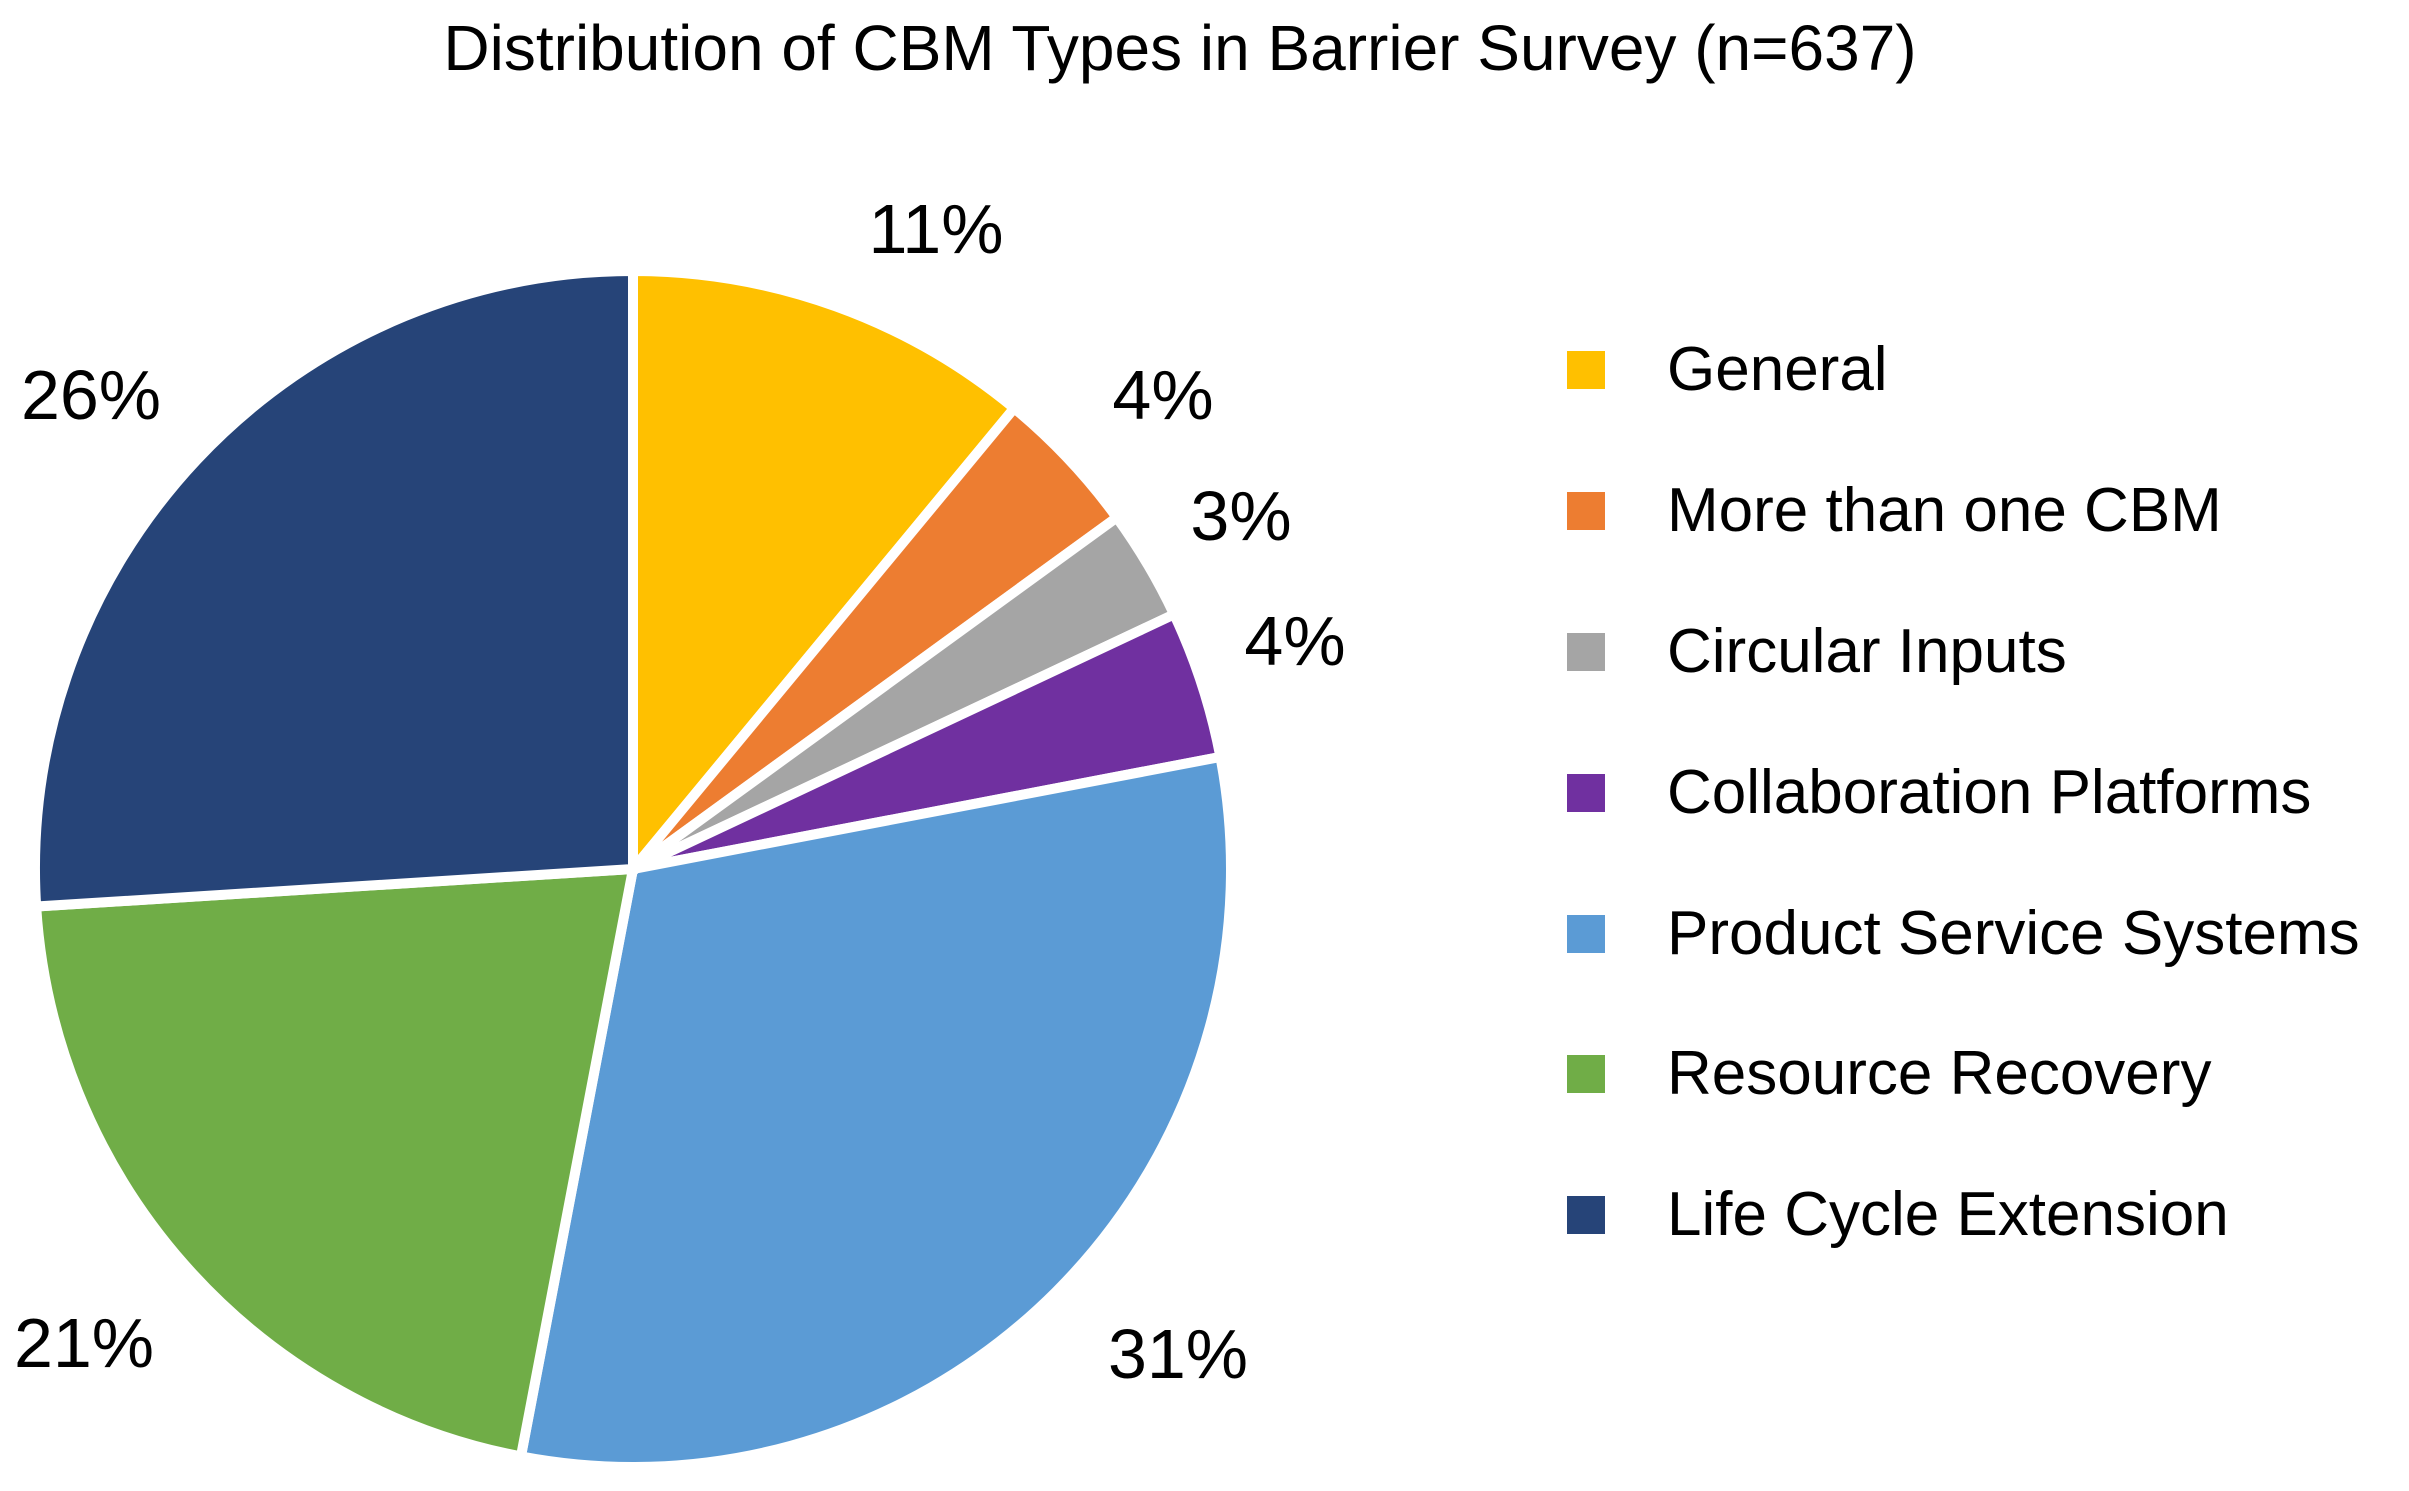 Image resolution: width=2409 pixels, height=1491 pixels. I want to click on legend-label: More than one CBM, so click(1944, 511).